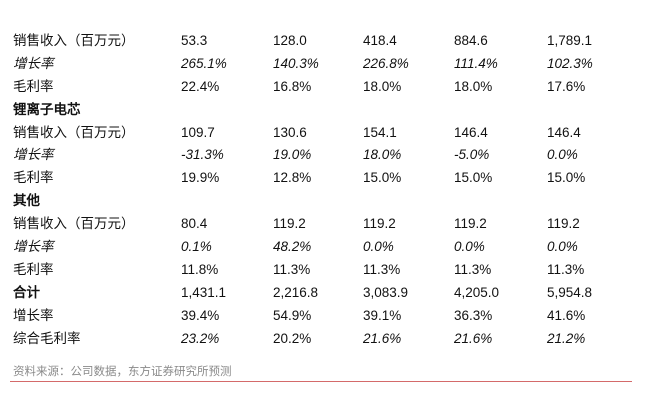 This screenshot has height=401, width=666. Describe the element at coordinates (292, 338) in the screenshot. I see `value-cell: 20.2%` at that location.